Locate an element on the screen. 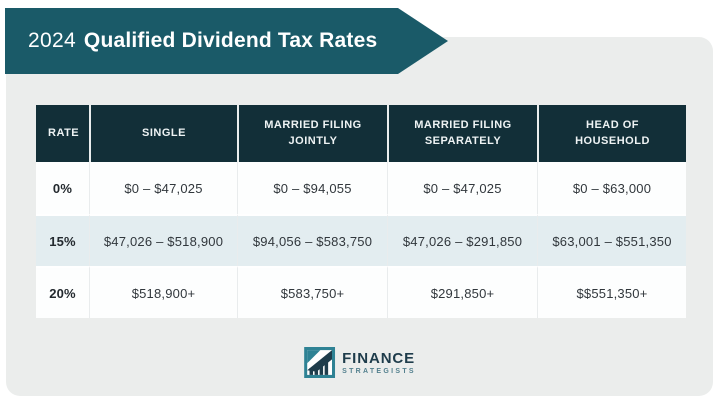 Image resolution: width=720 pixels, height=403 pixels. logo-text-block: FINANCE STRATEGISTS is located at coordinates (379, 363).